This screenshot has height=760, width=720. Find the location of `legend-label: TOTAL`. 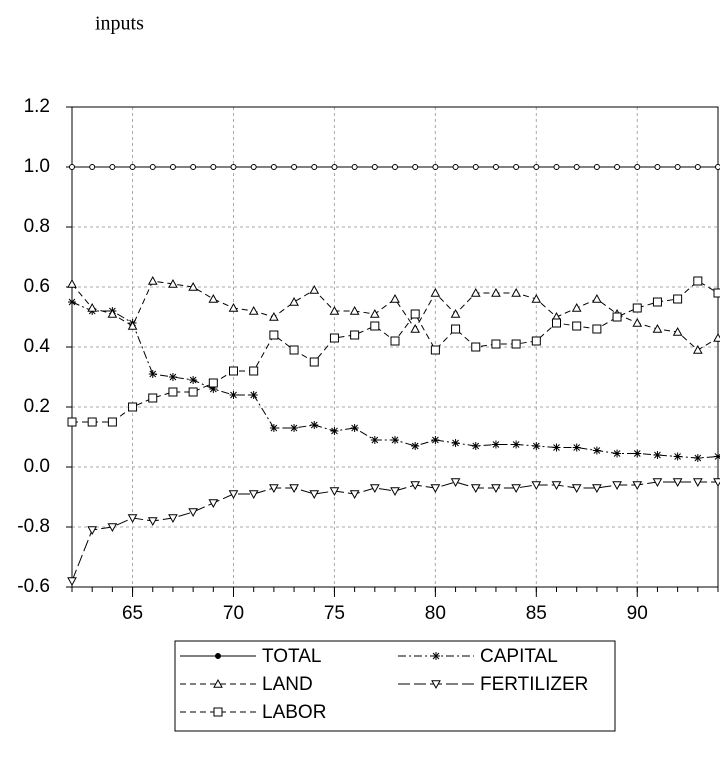

legend-label: TOTAL is located at coordinates (291, 656).